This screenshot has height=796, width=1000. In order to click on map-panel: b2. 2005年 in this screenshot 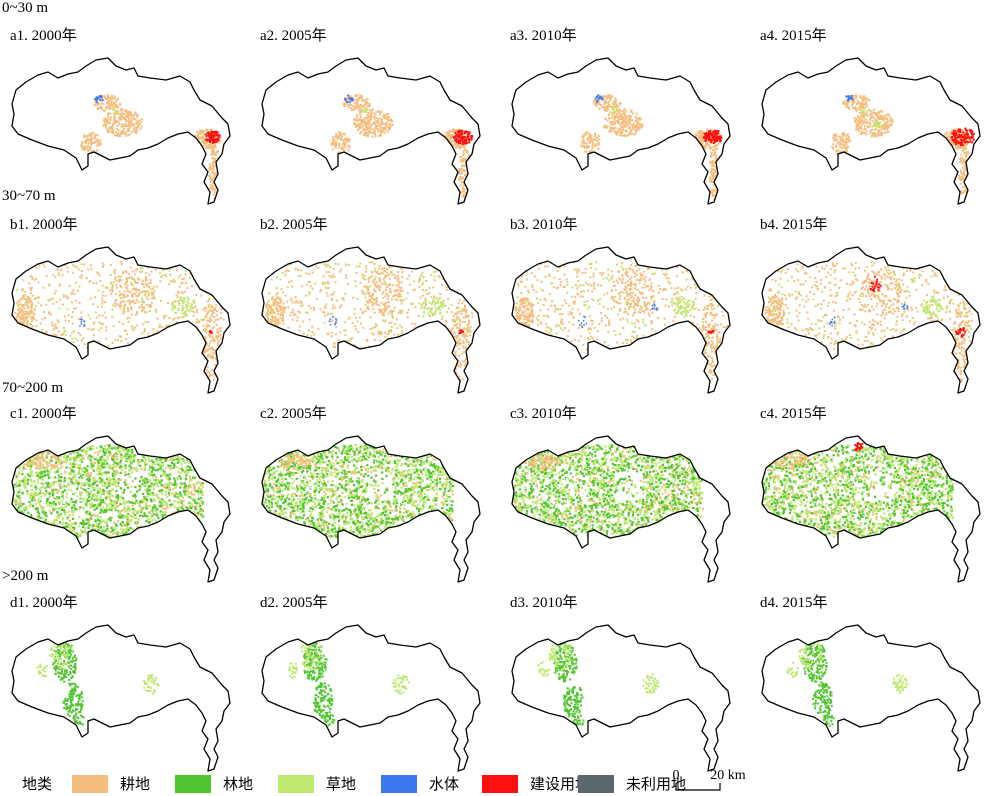, I will do `click(372, 305)`.